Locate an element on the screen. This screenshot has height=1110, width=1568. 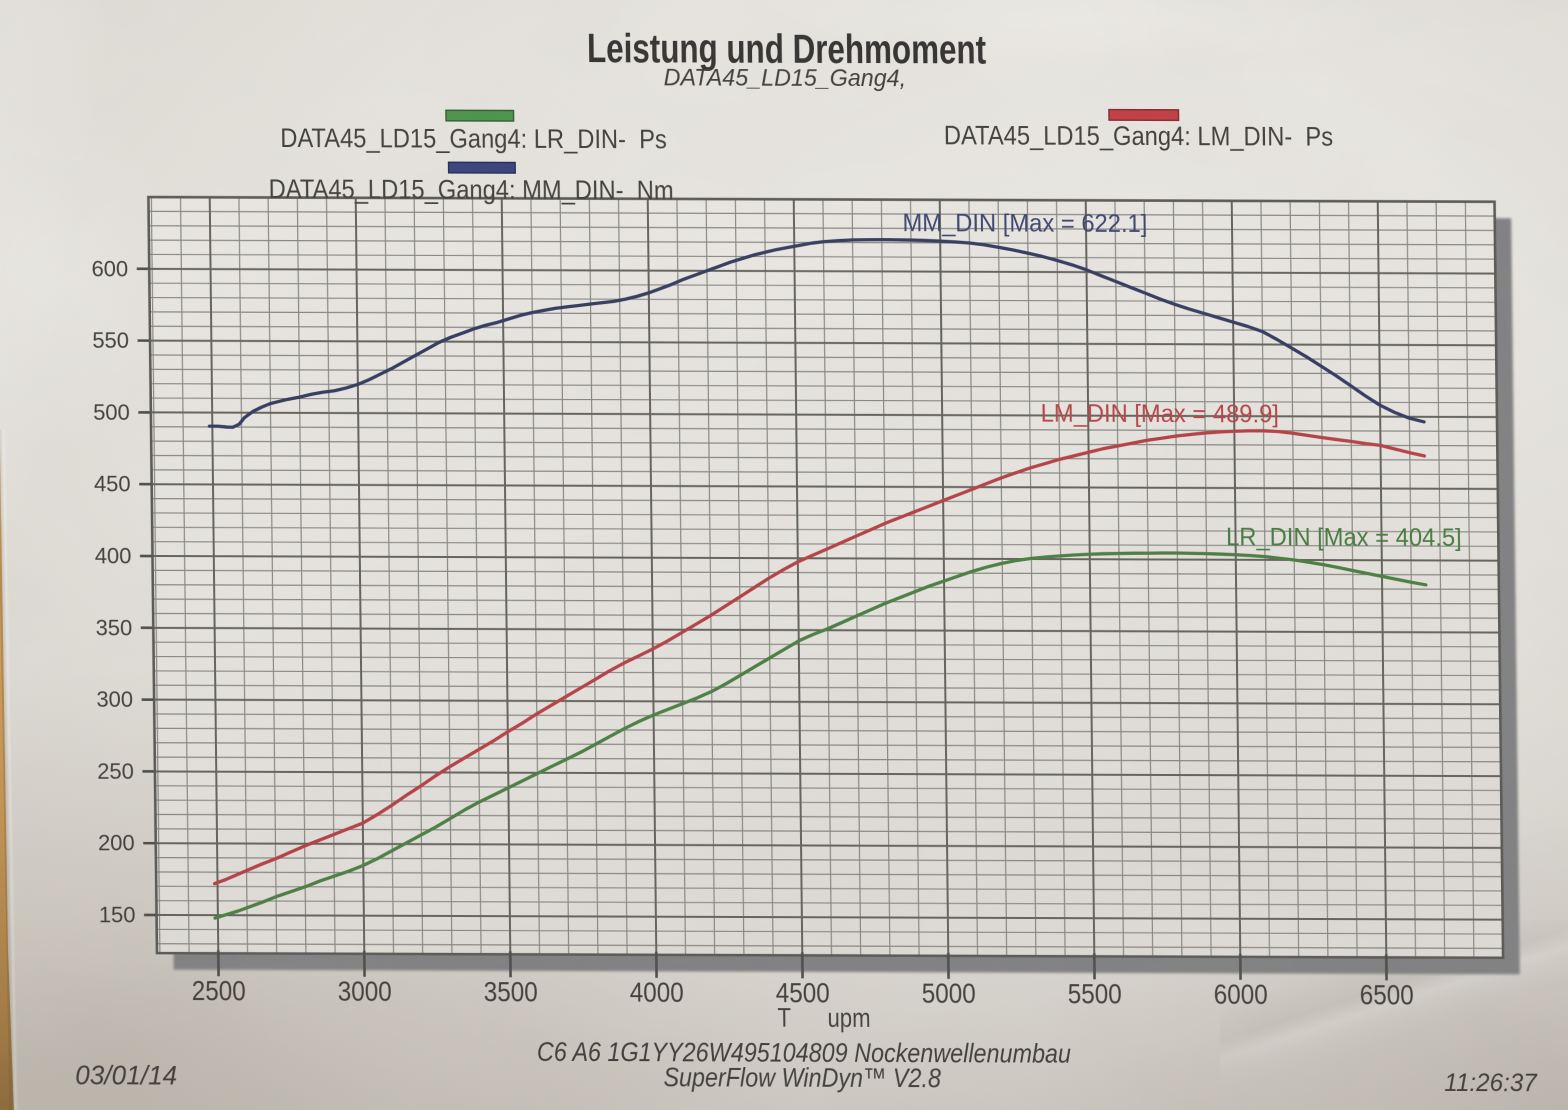
annotation-lm-din-max: LM_DIN [Max = 489.9] is located at coordinates (1160, 414).